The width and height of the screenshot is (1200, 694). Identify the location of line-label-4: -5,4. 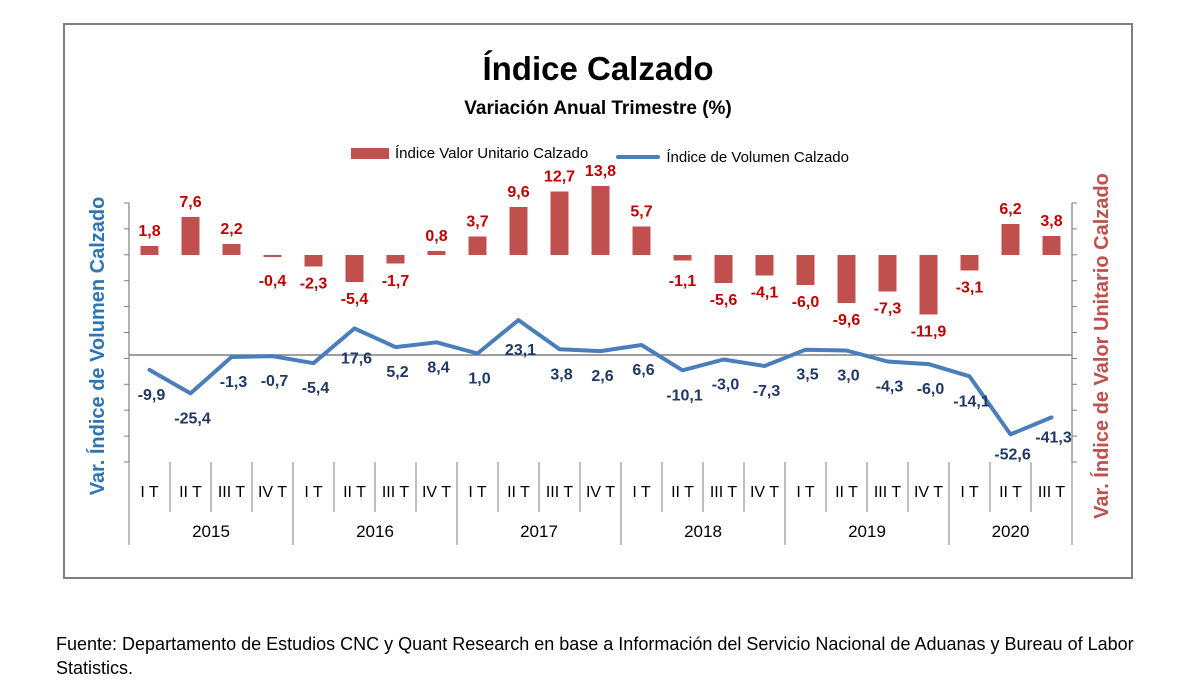
(316, 388).